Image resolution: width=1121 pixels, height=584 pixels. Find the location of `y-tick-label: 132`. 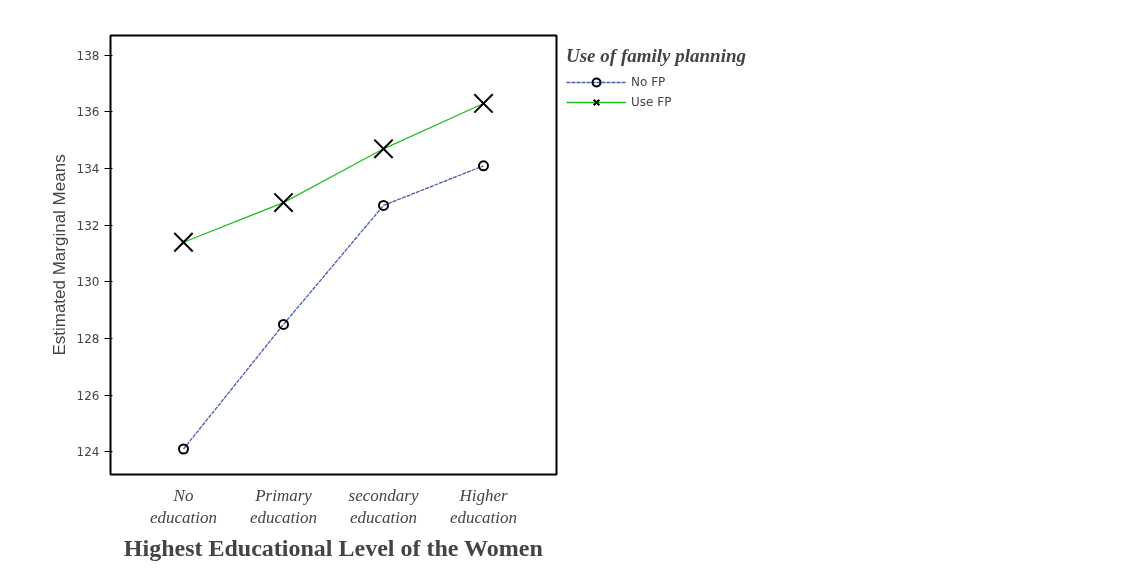

y-tick-label: 132 is located at coordinates (88, 225).